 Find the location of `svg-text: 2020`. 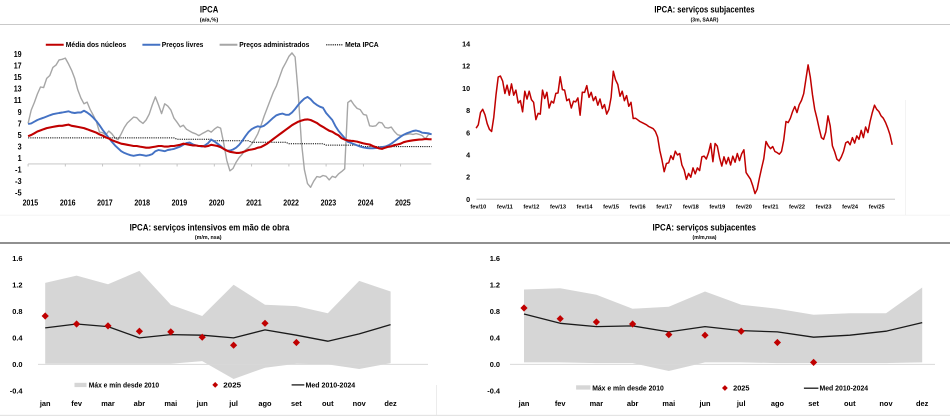

svg-text: 2020 is located at coordinates (217, 203).